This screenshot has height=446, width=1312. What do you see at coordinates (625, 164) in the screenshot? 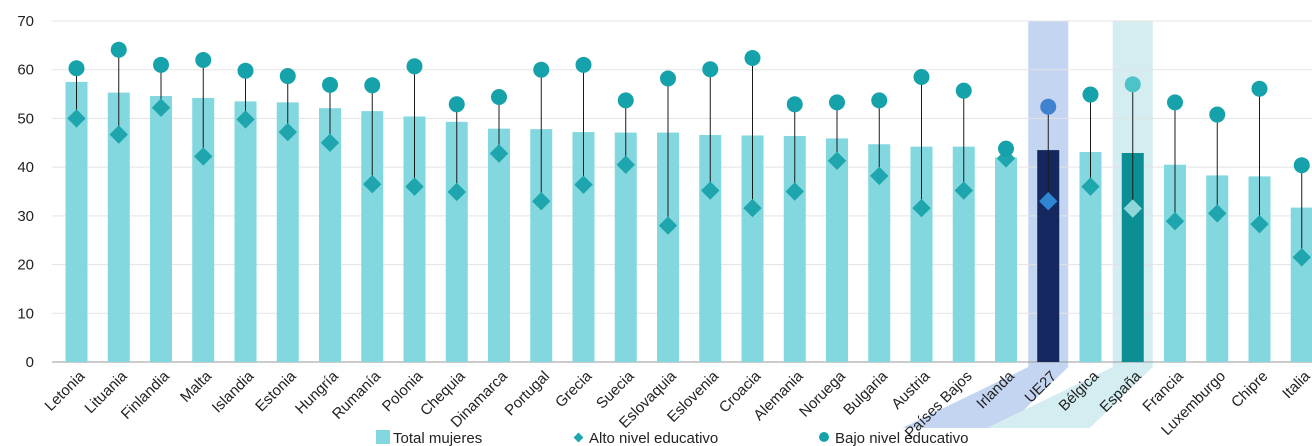
I see `diamond-suecia` at bounding box center [625, 164].